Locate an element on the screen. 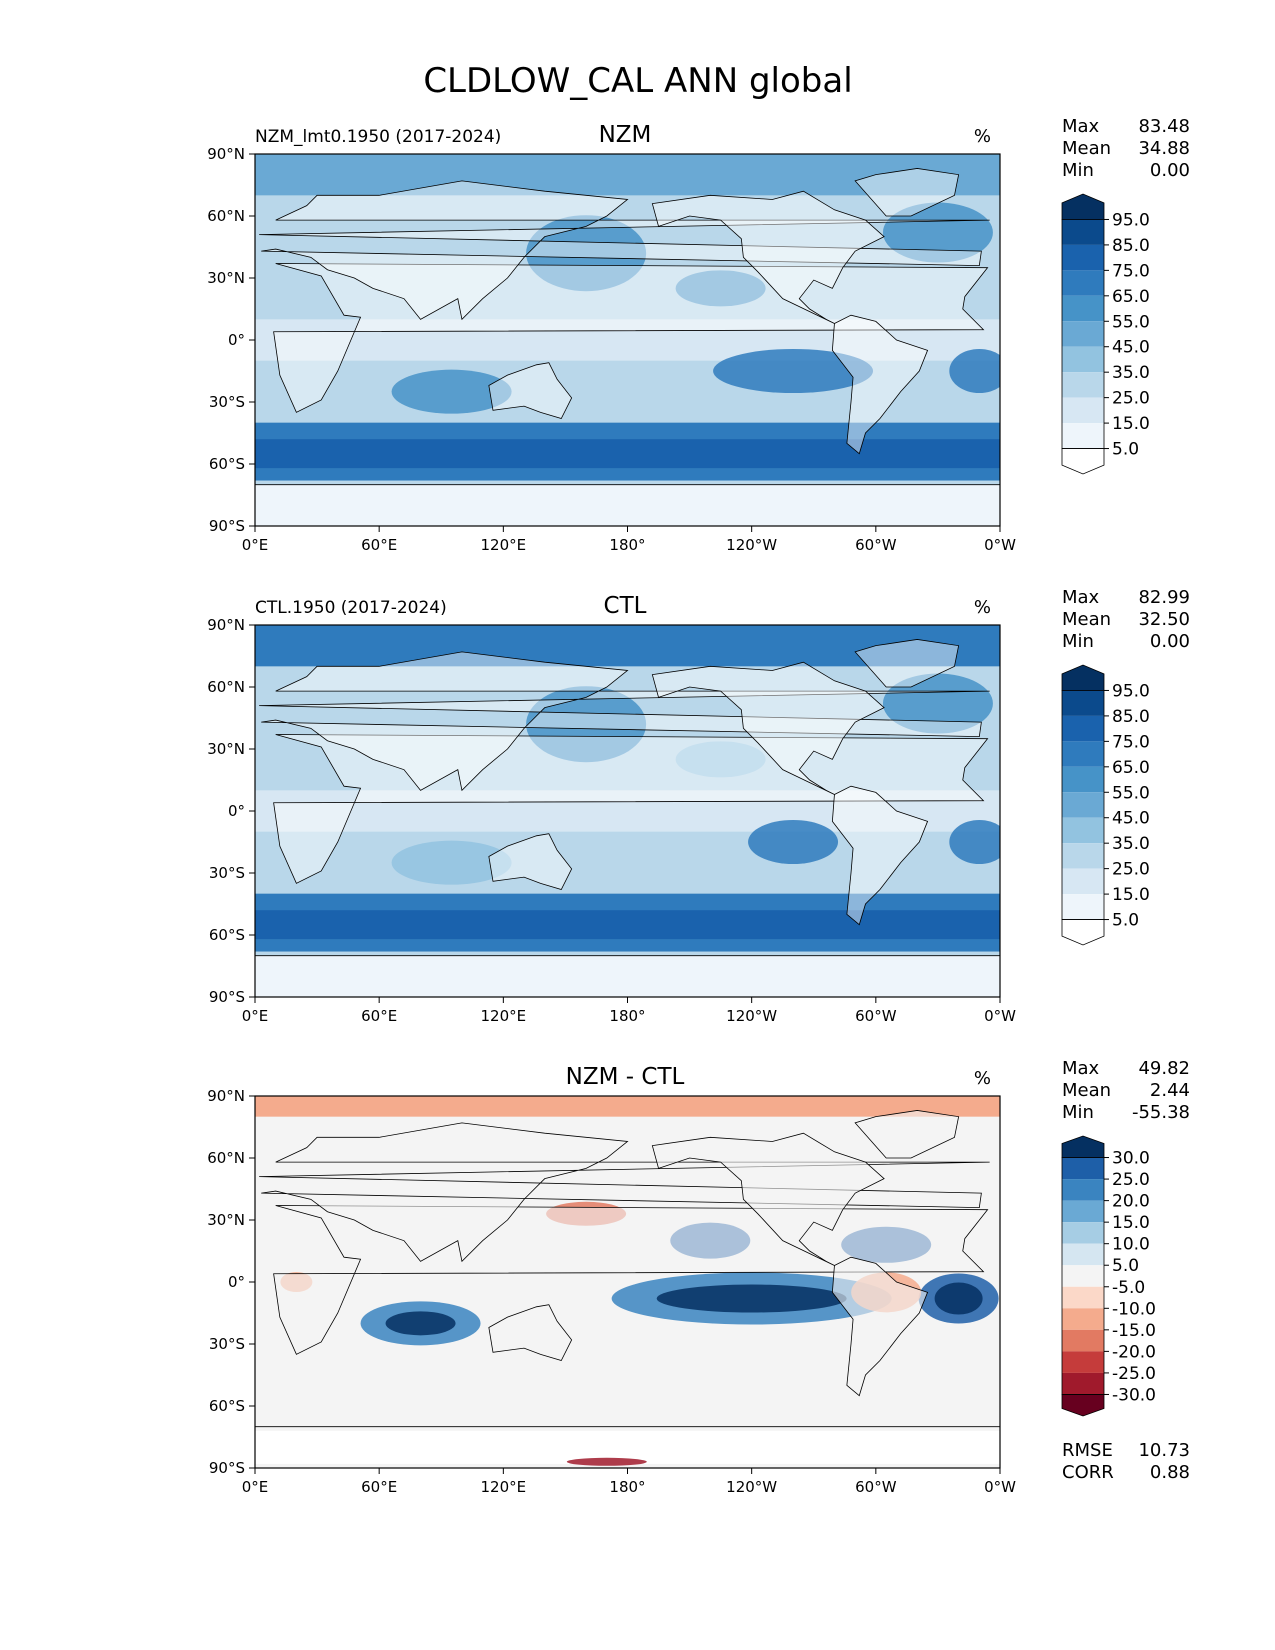  colorbar-label: -25.0 is located at coordinates (1134, 1374).